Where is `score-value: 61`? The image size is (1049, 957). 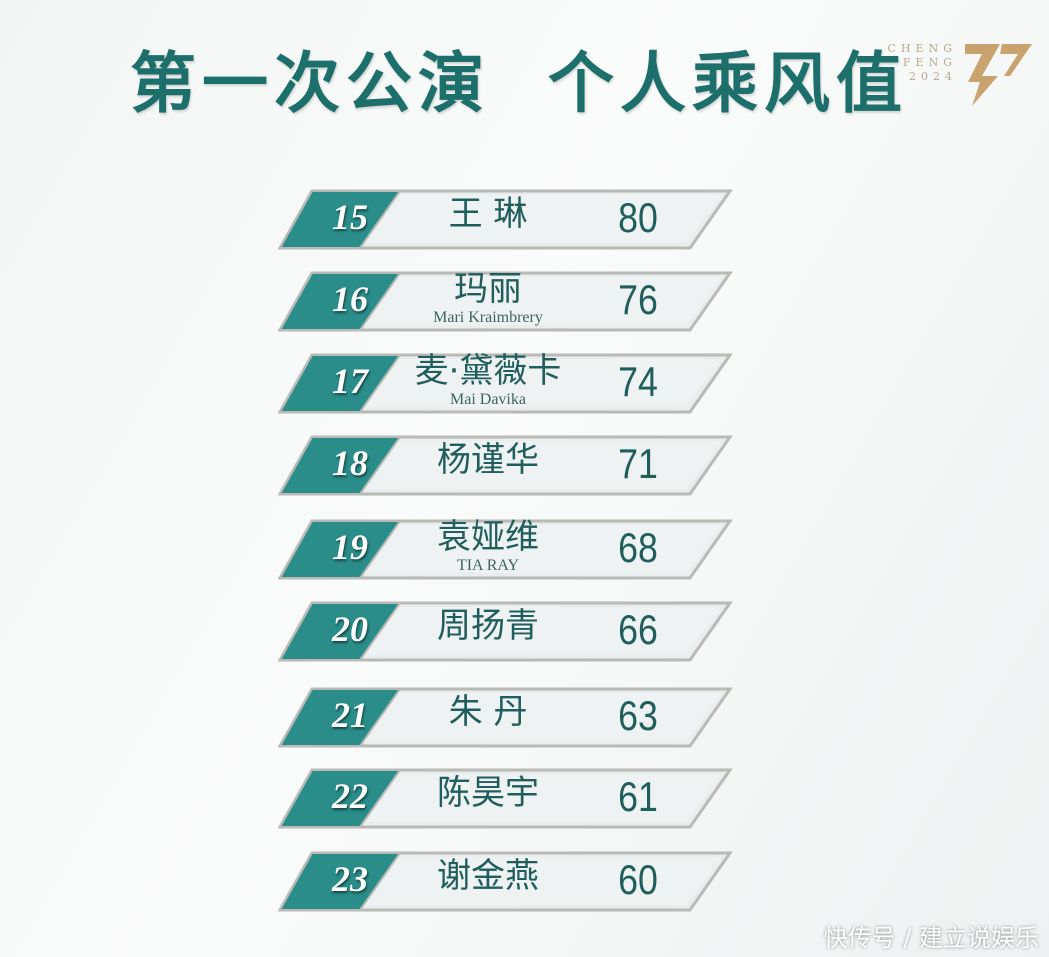
score-value: 61 is located at coordinates (638, 796).